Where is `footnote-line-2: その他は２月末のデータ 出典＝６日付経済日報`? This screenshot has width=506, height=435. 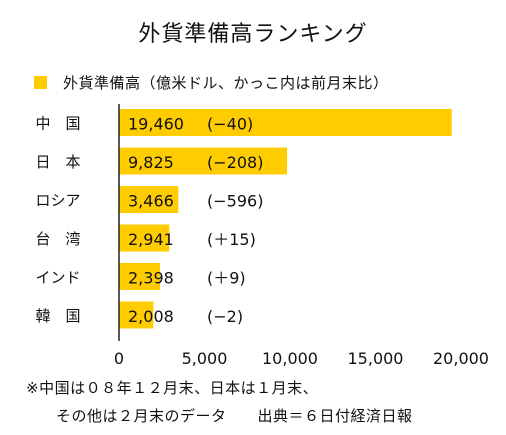
footnote-line-2: その他は２月末のデータ 出典＝６日付経済日報 is located at coordinates (234, 416).